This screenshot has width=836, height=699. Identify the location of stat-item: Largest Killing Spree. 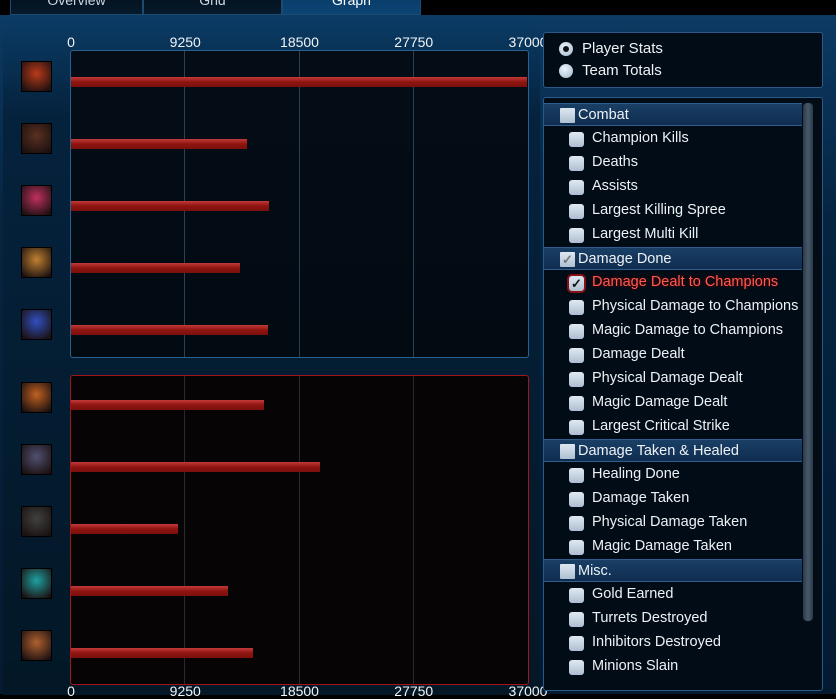
(673, 211).